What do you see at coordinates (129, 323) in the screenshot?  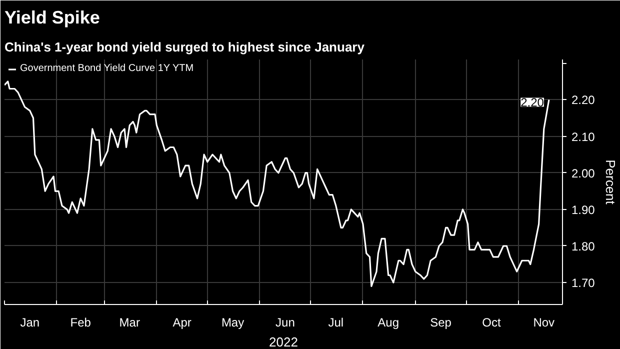 I see `x-tick-label: Mar` at bounding box center [129, 323].